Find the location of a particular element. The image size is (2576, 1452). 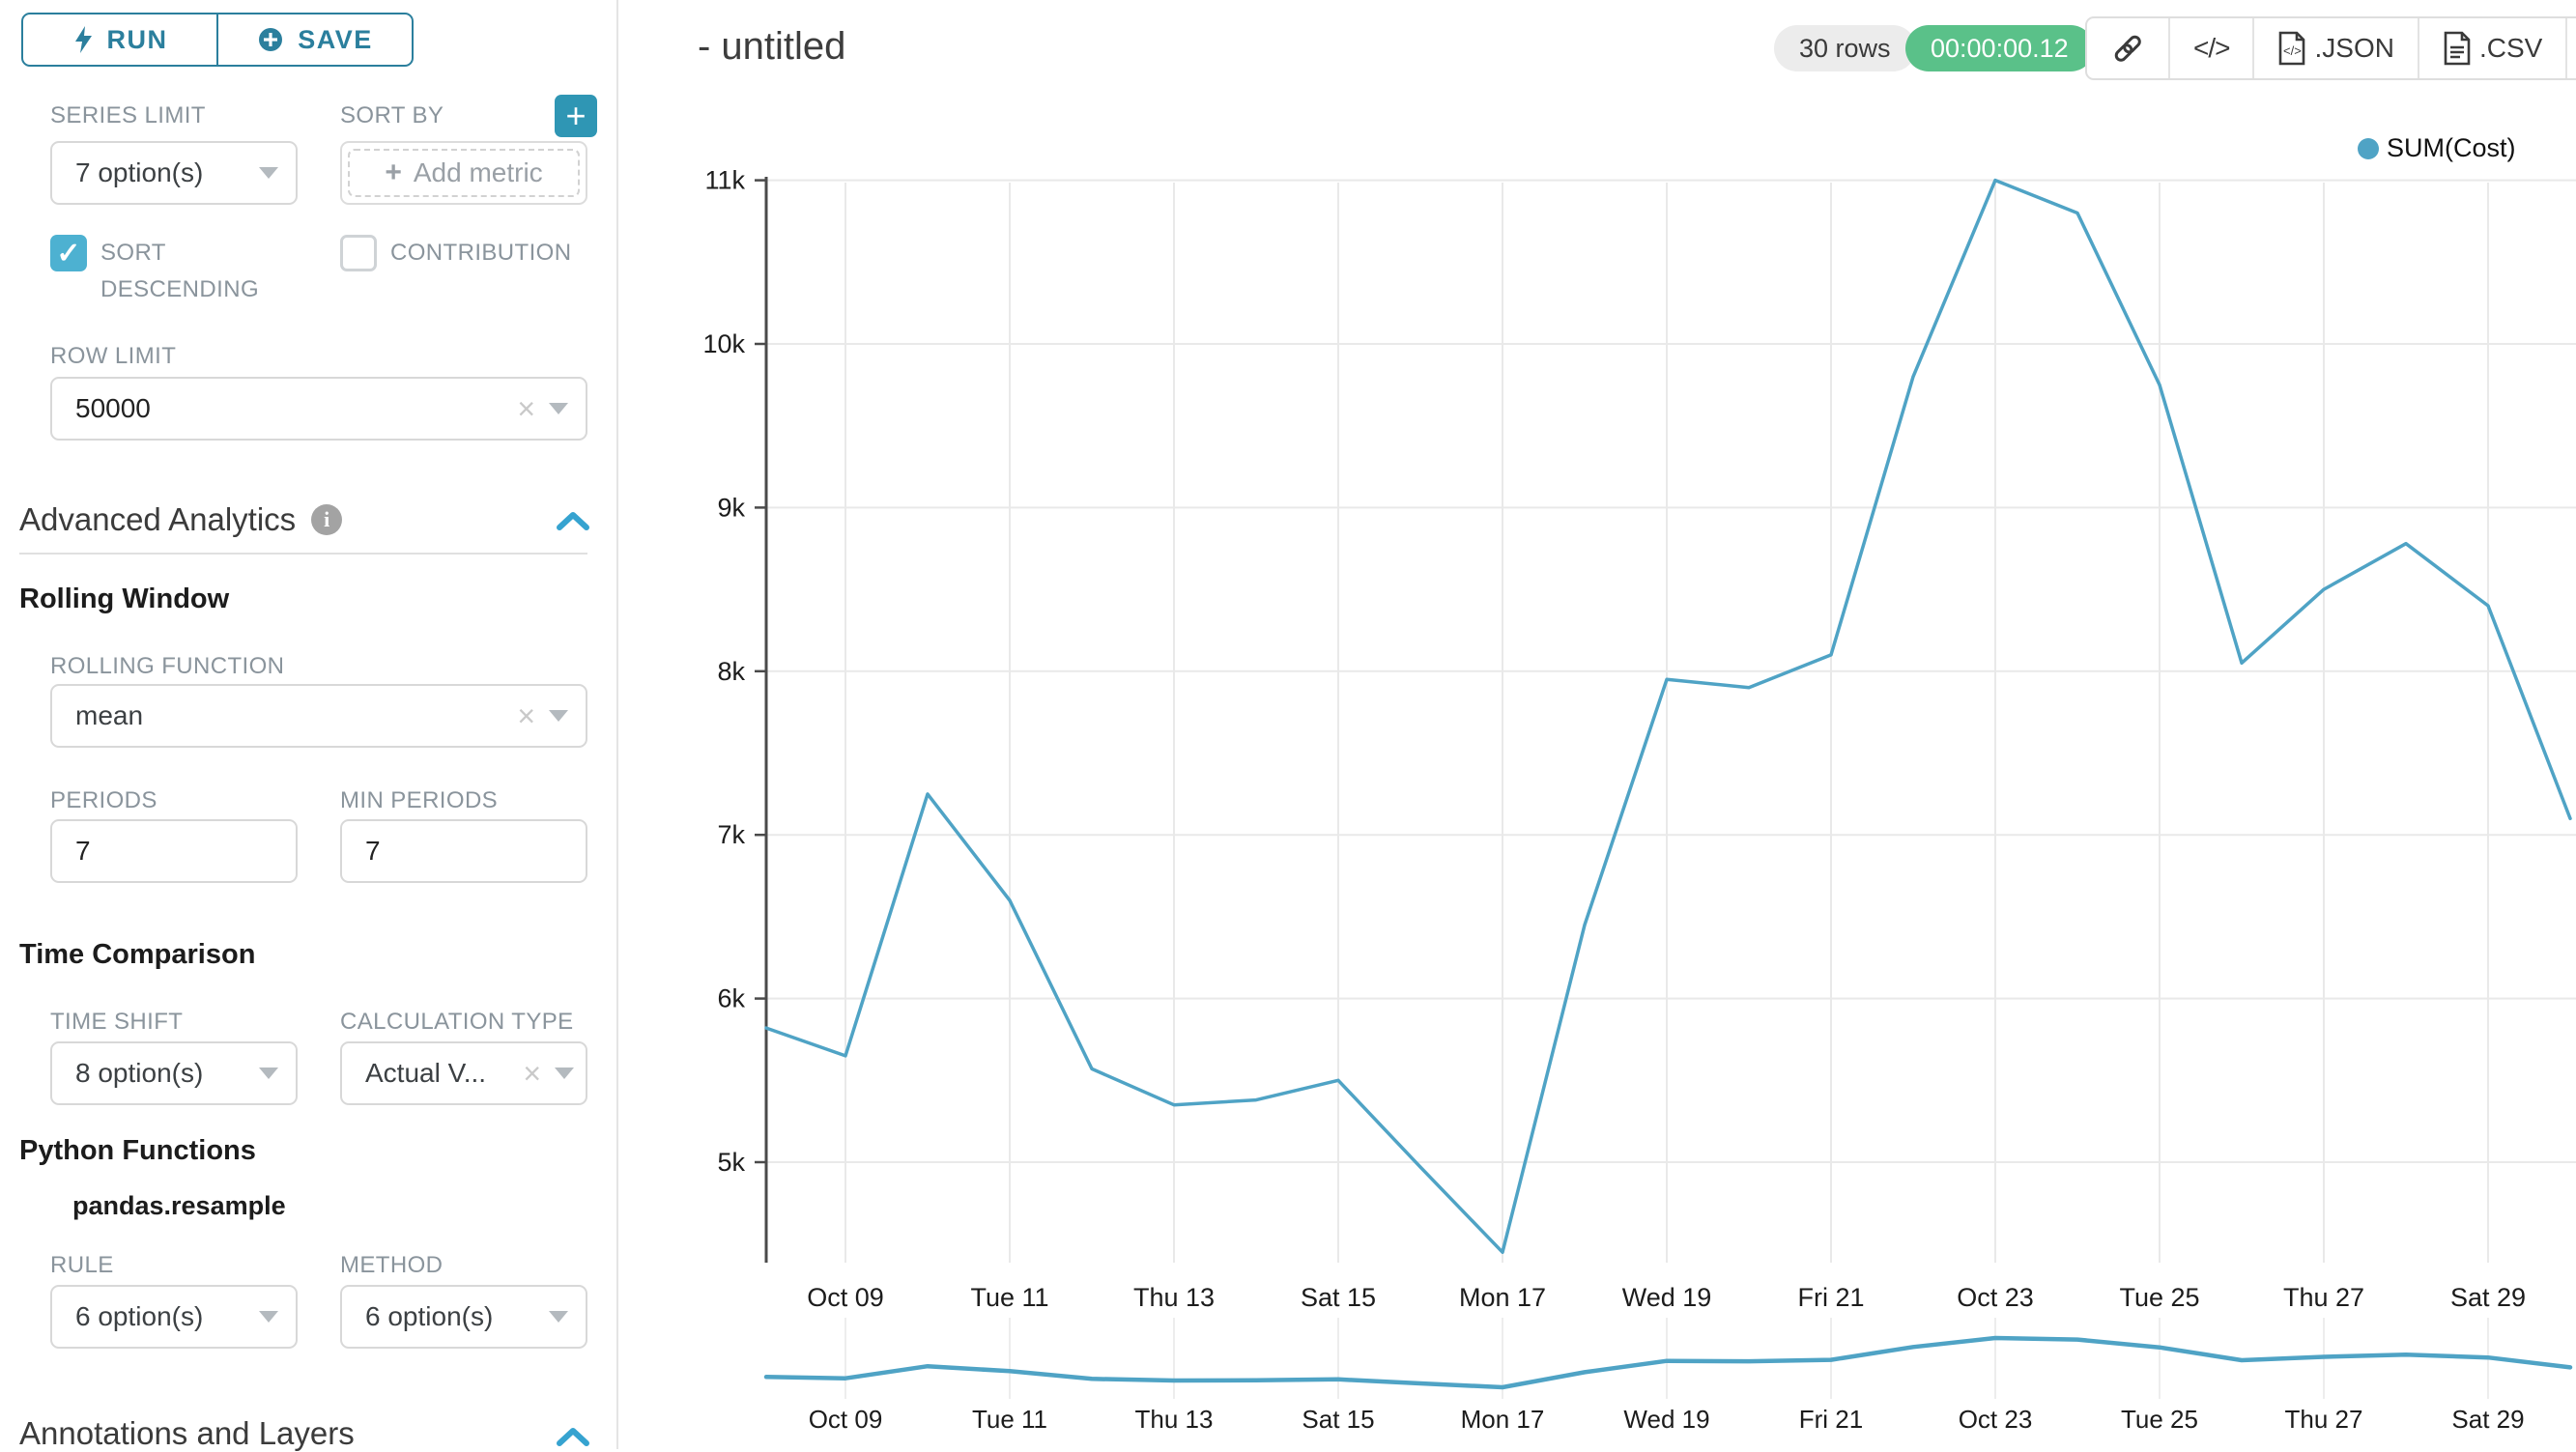

export-csv-label: .CSV is located at coordinates (2511, 48).